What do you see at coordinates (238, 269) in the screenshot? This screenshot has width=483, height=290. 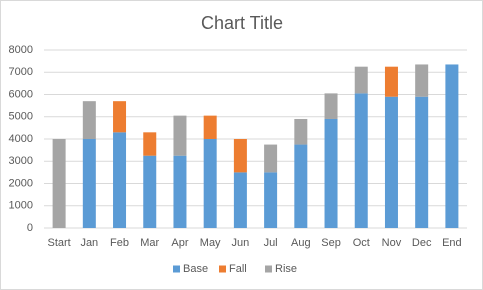 I see `legend-label: Fall` at bounding box center [238, 269].